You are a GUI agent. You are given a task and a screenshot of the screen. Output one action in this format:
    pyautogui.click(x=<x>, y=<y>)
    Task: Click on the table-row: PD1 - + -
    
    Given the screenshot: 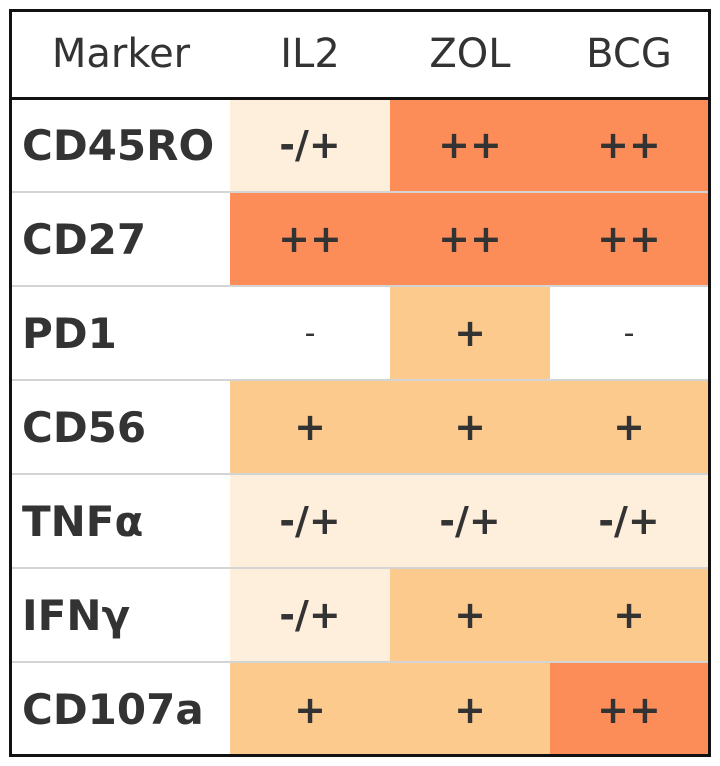 What is the action you would take?
    pyautogui.click(x=360, y=332)
    